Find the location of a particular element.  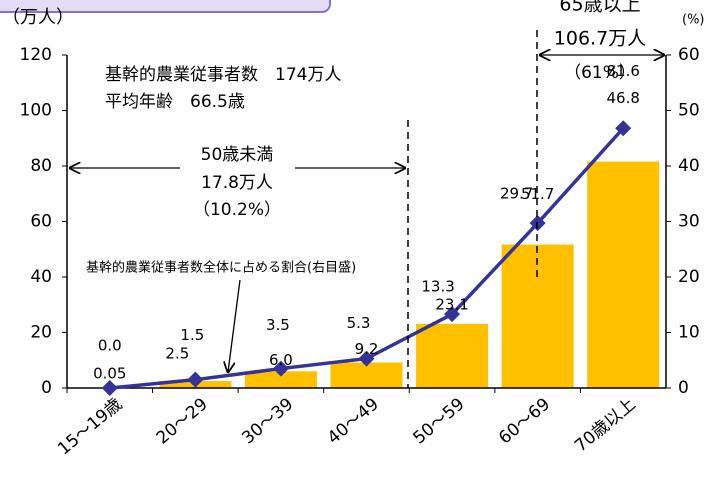

x-tick-label: 30～39 is located at coordinates (267, 421).